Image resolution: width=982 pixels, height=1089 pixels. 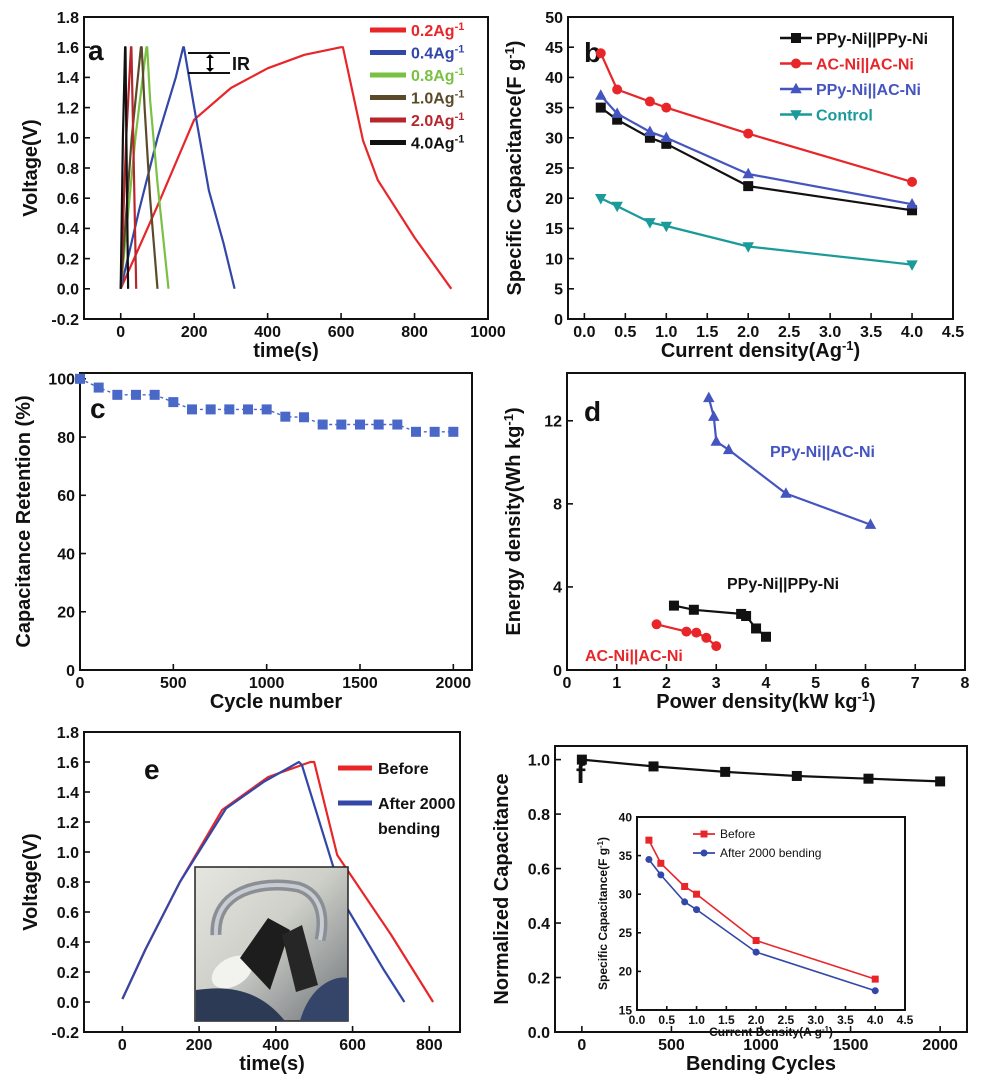 I want to click on y-axis-label: Voltage(V), so click(x=31, y=167).